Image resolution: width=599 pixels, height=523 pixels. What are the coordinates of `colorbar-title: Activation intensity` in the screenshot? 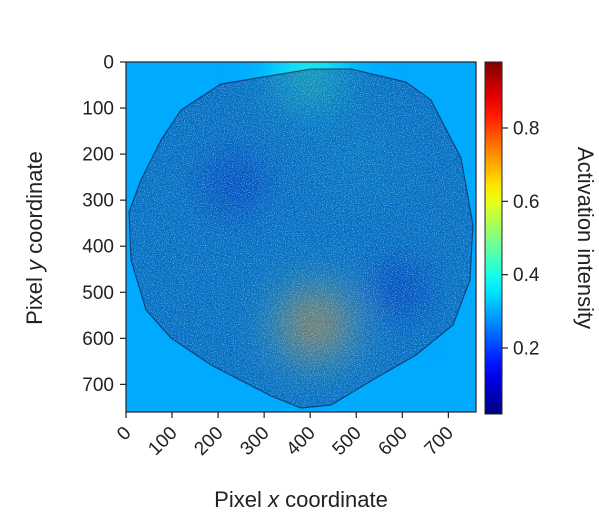 It's located at (585, 238).